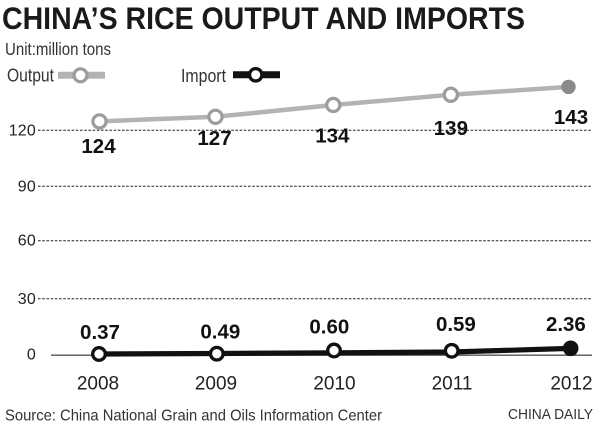 The height and width of the screenshot is (428, 600). I want to click on svg-text: CHINA DAILY, so click(550, 414).